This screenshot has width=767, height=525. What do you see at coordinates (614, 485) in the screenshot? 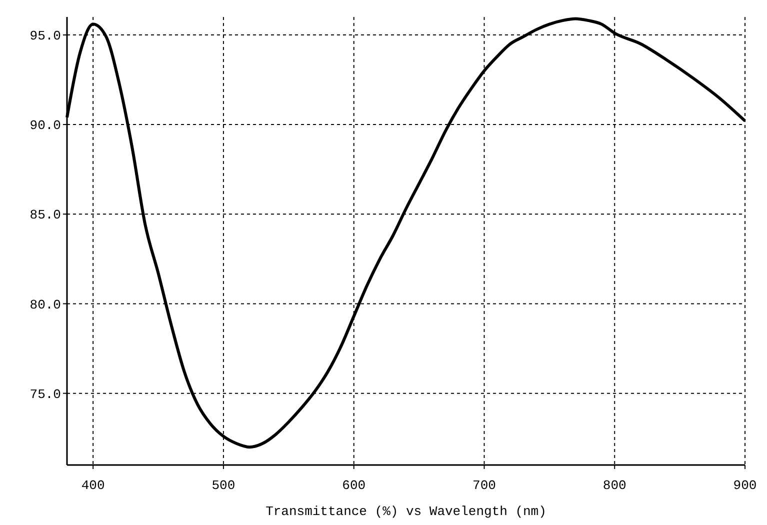
I see `x-tick-label: 800` at bounding box center [614, 485].